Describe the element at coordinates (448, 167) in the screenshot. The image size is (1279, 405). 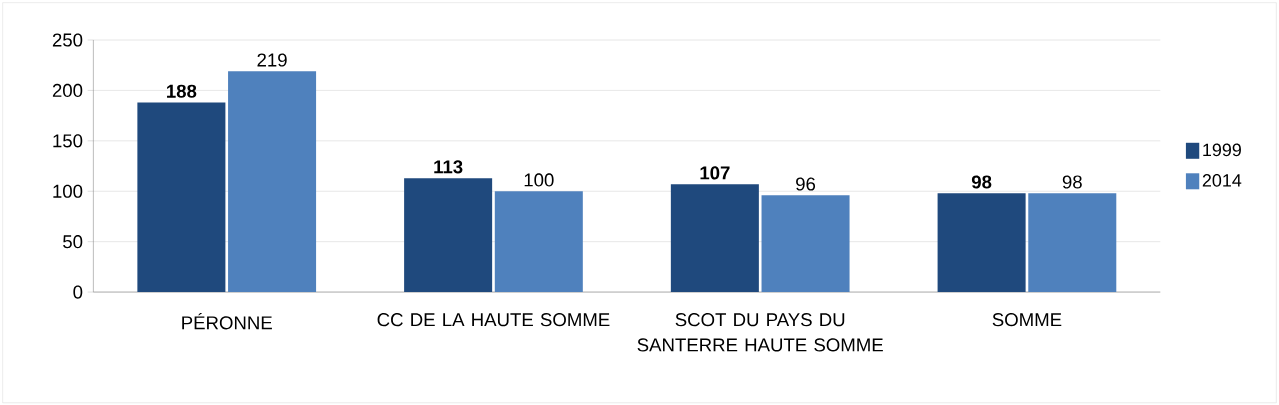
I see `data-label: 113` at that location.